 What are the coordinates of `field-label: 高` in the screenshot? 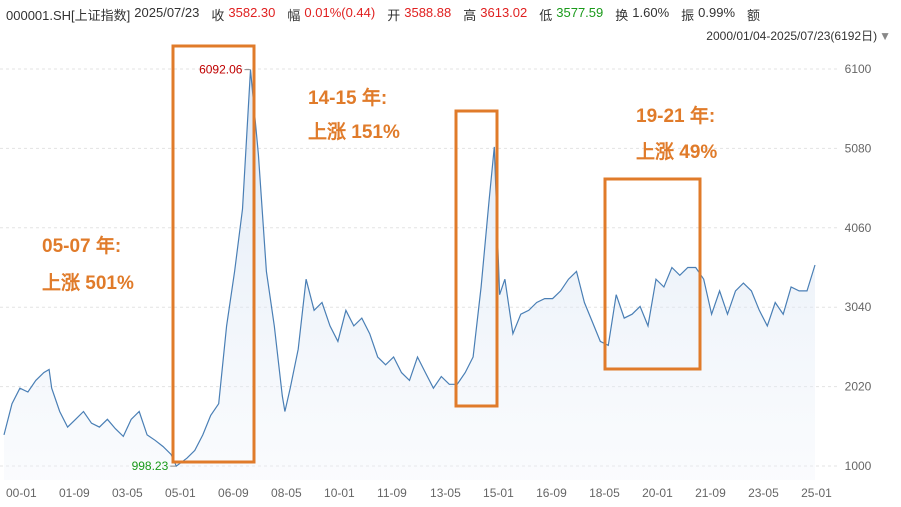 It's located at (470, 15).